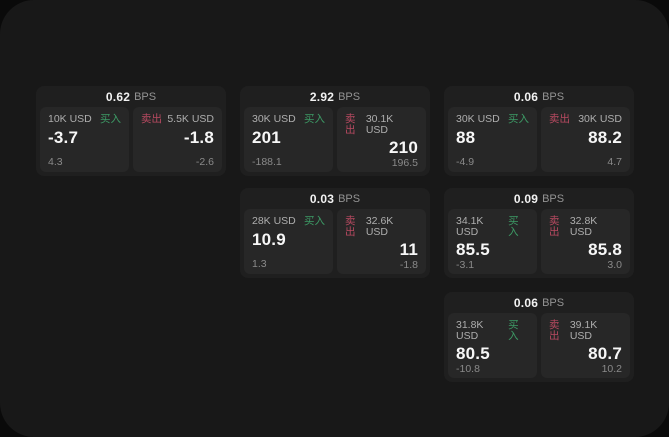 Image resolution: width=669 pixels, height=437 pixels. What do you see at coordinates (381, 241) in the screenshot?
I see `sell-panel: 卖出 32.6K USD 11 -1.8` at bounding box center [381, 241].